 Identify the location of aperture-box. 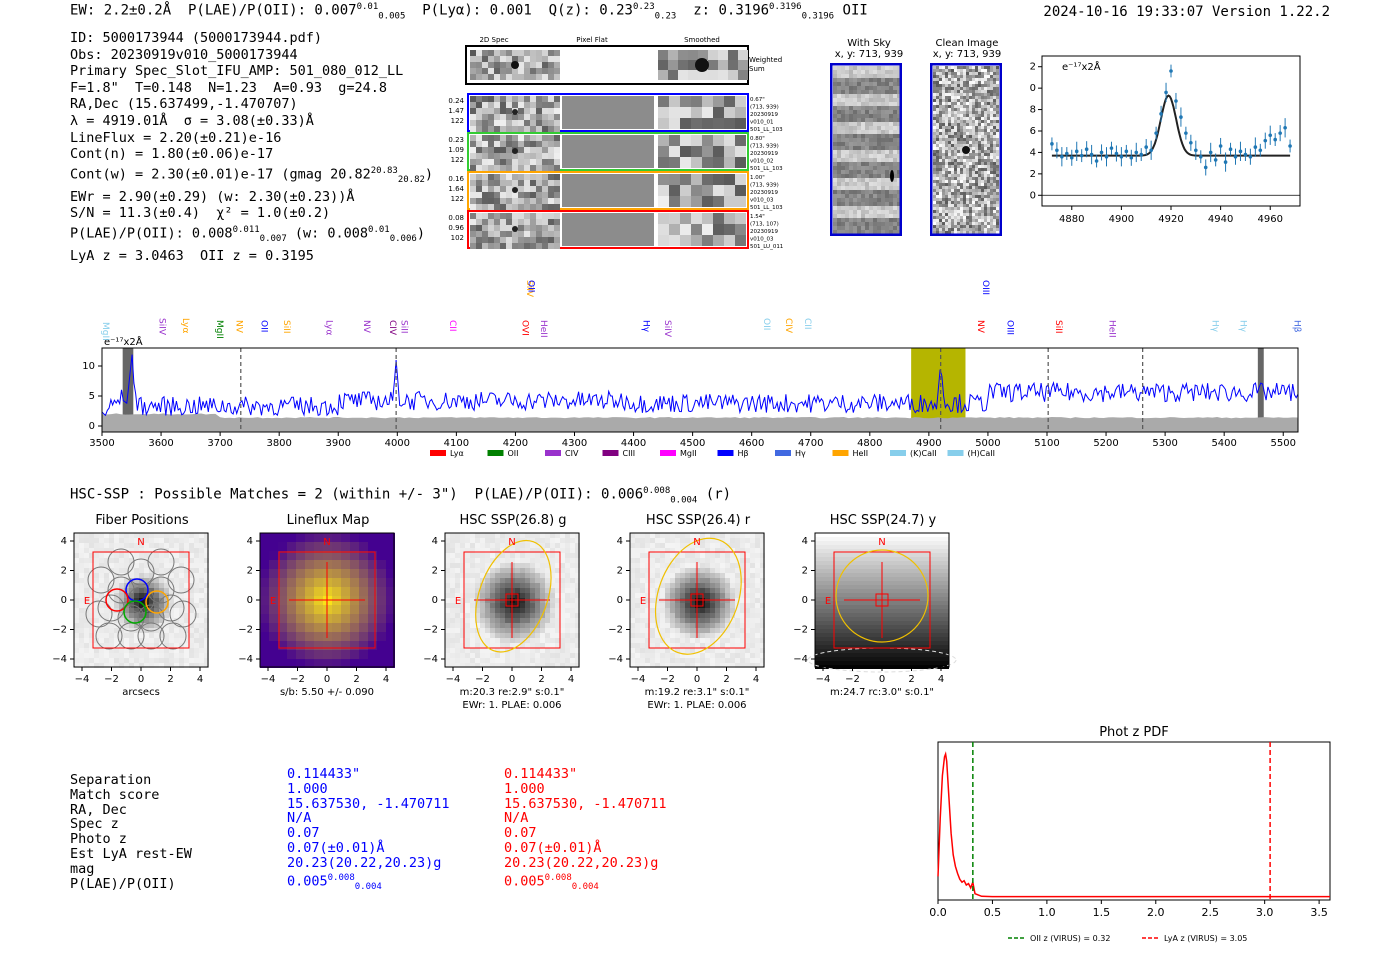
(512, 600).